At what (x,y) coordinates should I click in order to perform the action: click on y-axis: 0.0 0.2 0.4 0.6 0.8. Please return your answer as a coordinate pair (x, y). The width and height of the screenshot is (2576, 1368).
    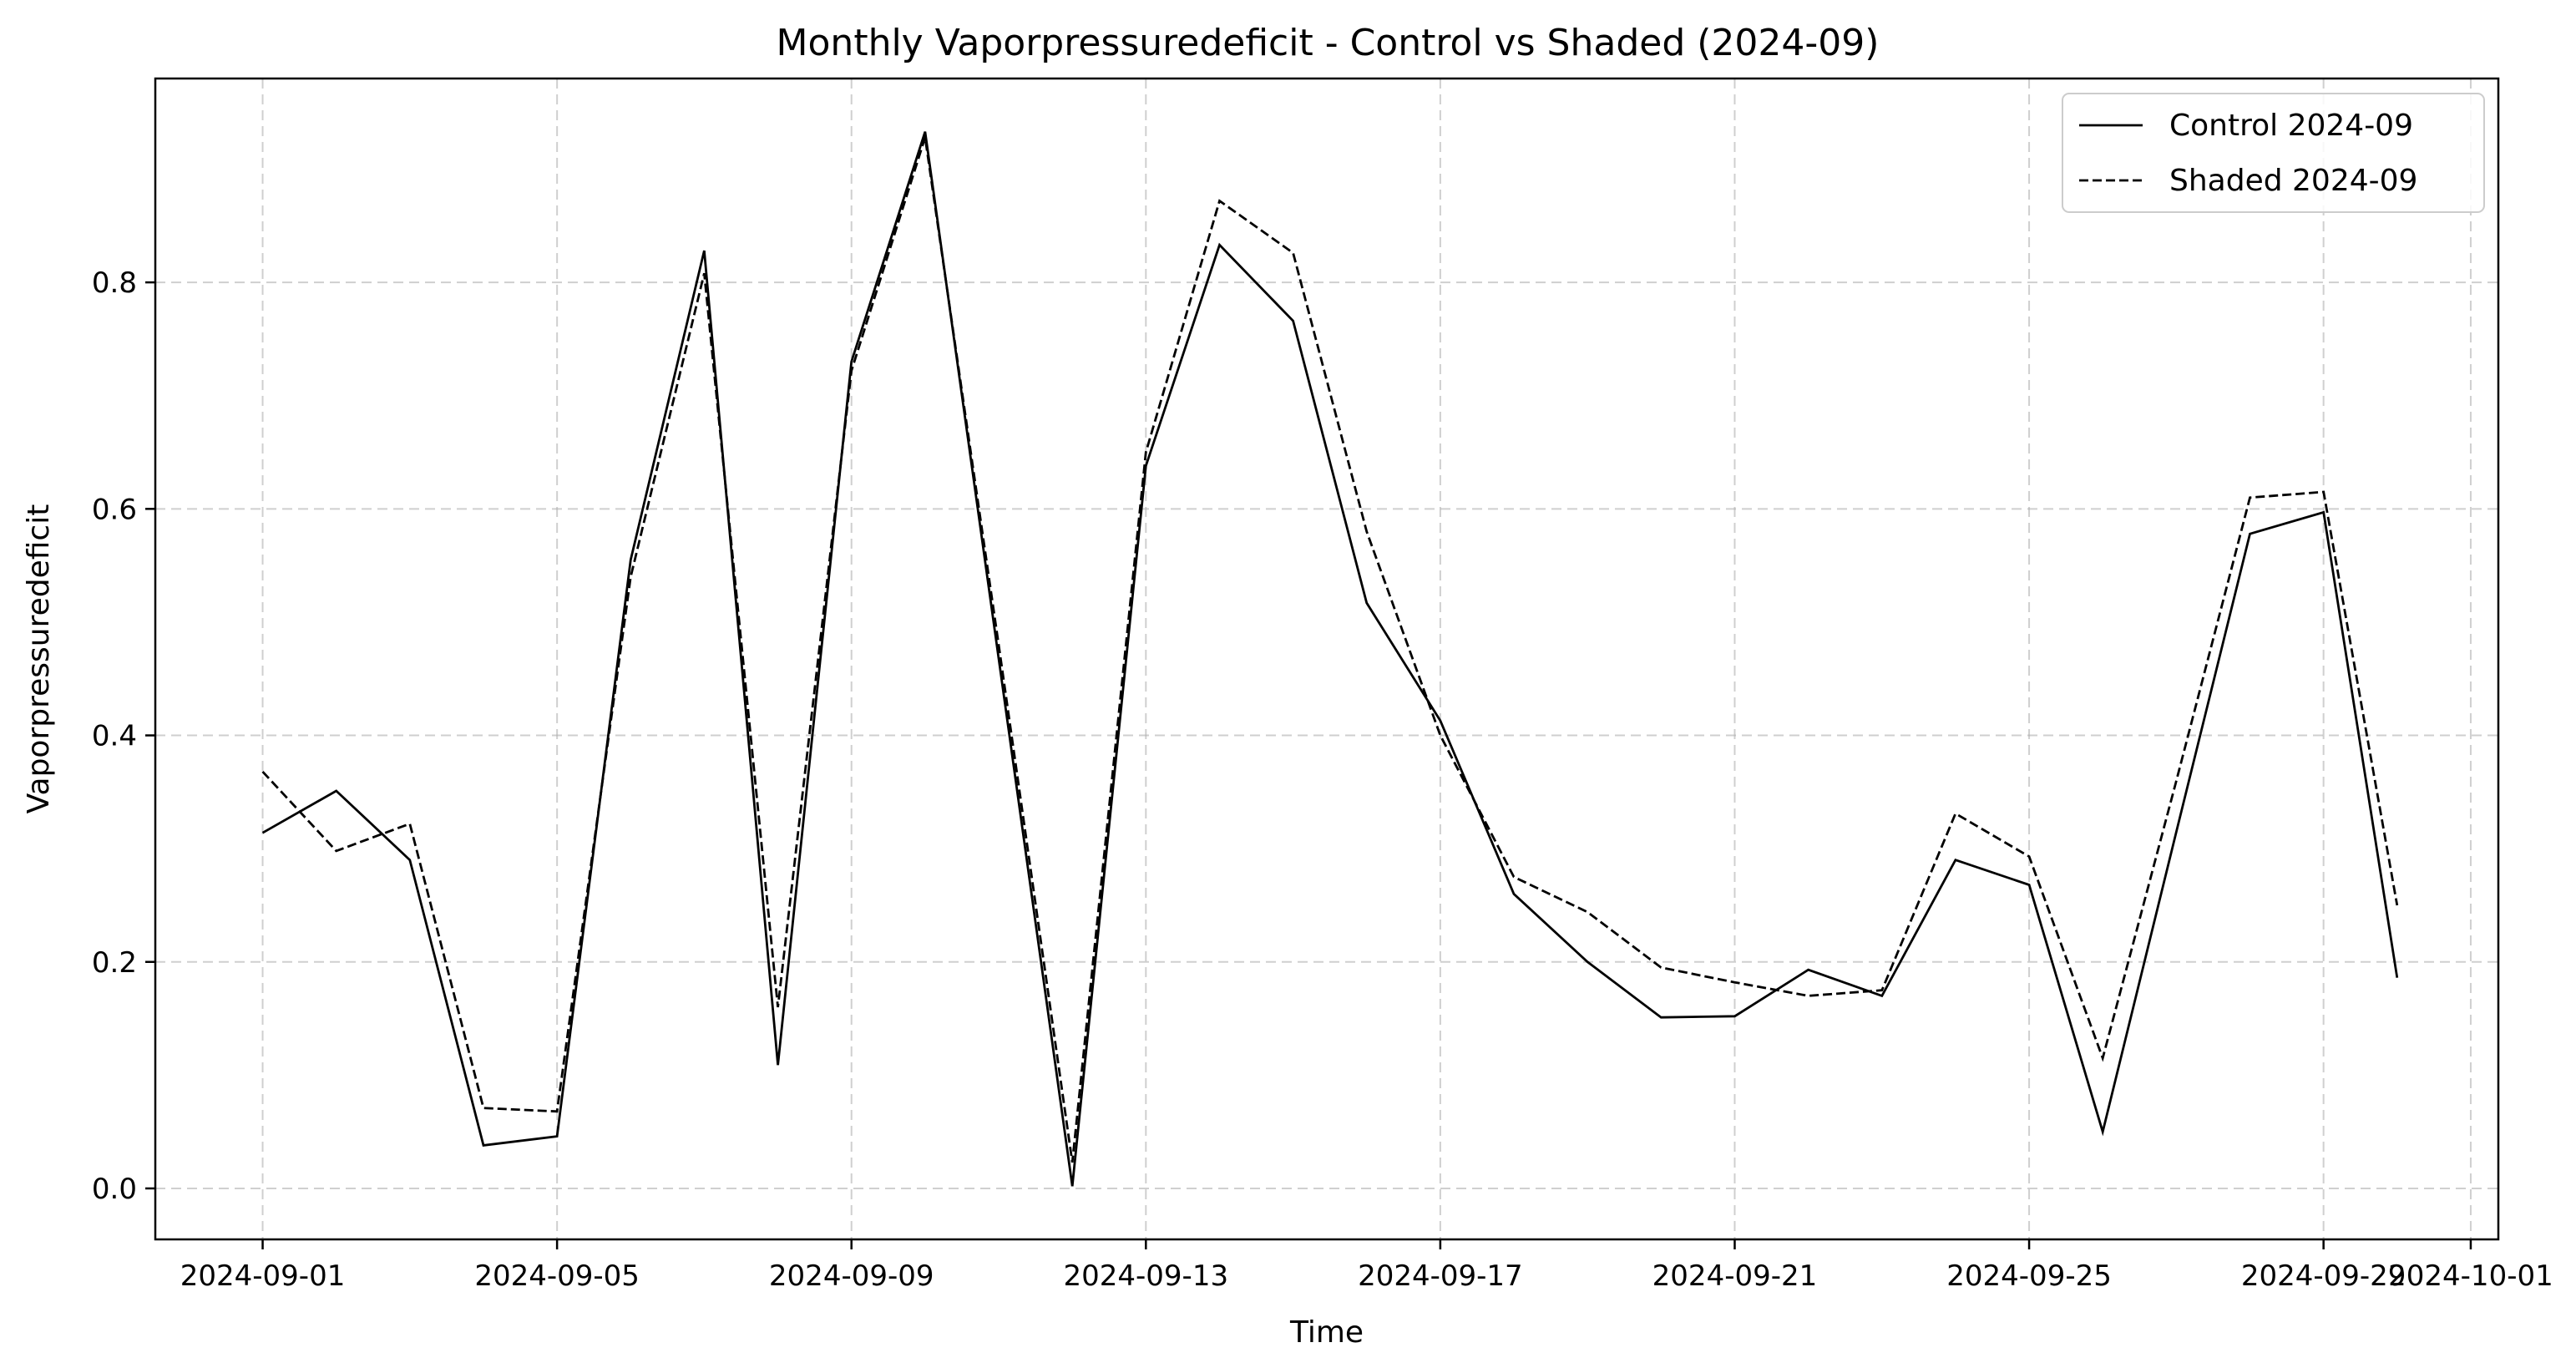
    Looking at the image, I should click on (123, 736).